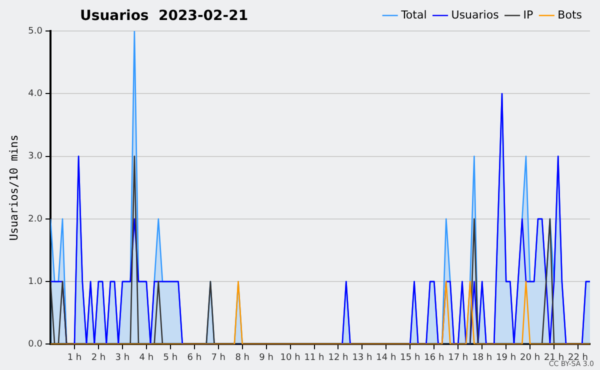 Image resolution: width=600 pixels, height=370 pixels. Describe the element at coordinates (242, 357) in the screenshot. I see `x-tick-label: 8 h` at that location.